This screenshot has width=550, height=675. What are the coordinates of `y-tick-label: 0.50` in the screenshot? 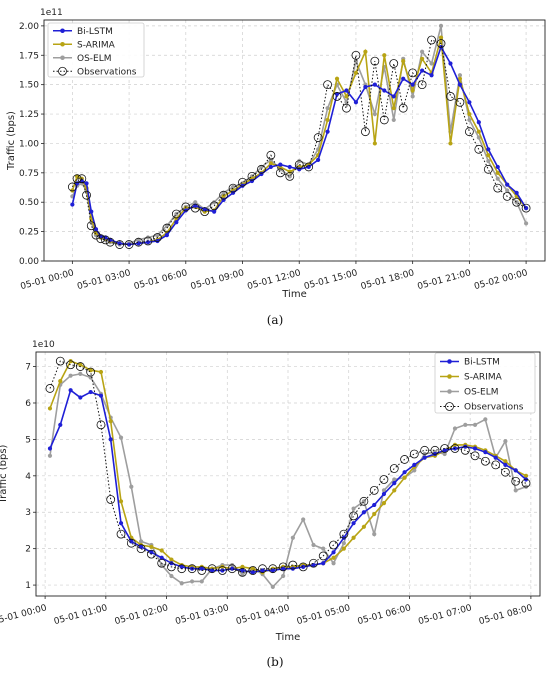 It's located at (29, 203).